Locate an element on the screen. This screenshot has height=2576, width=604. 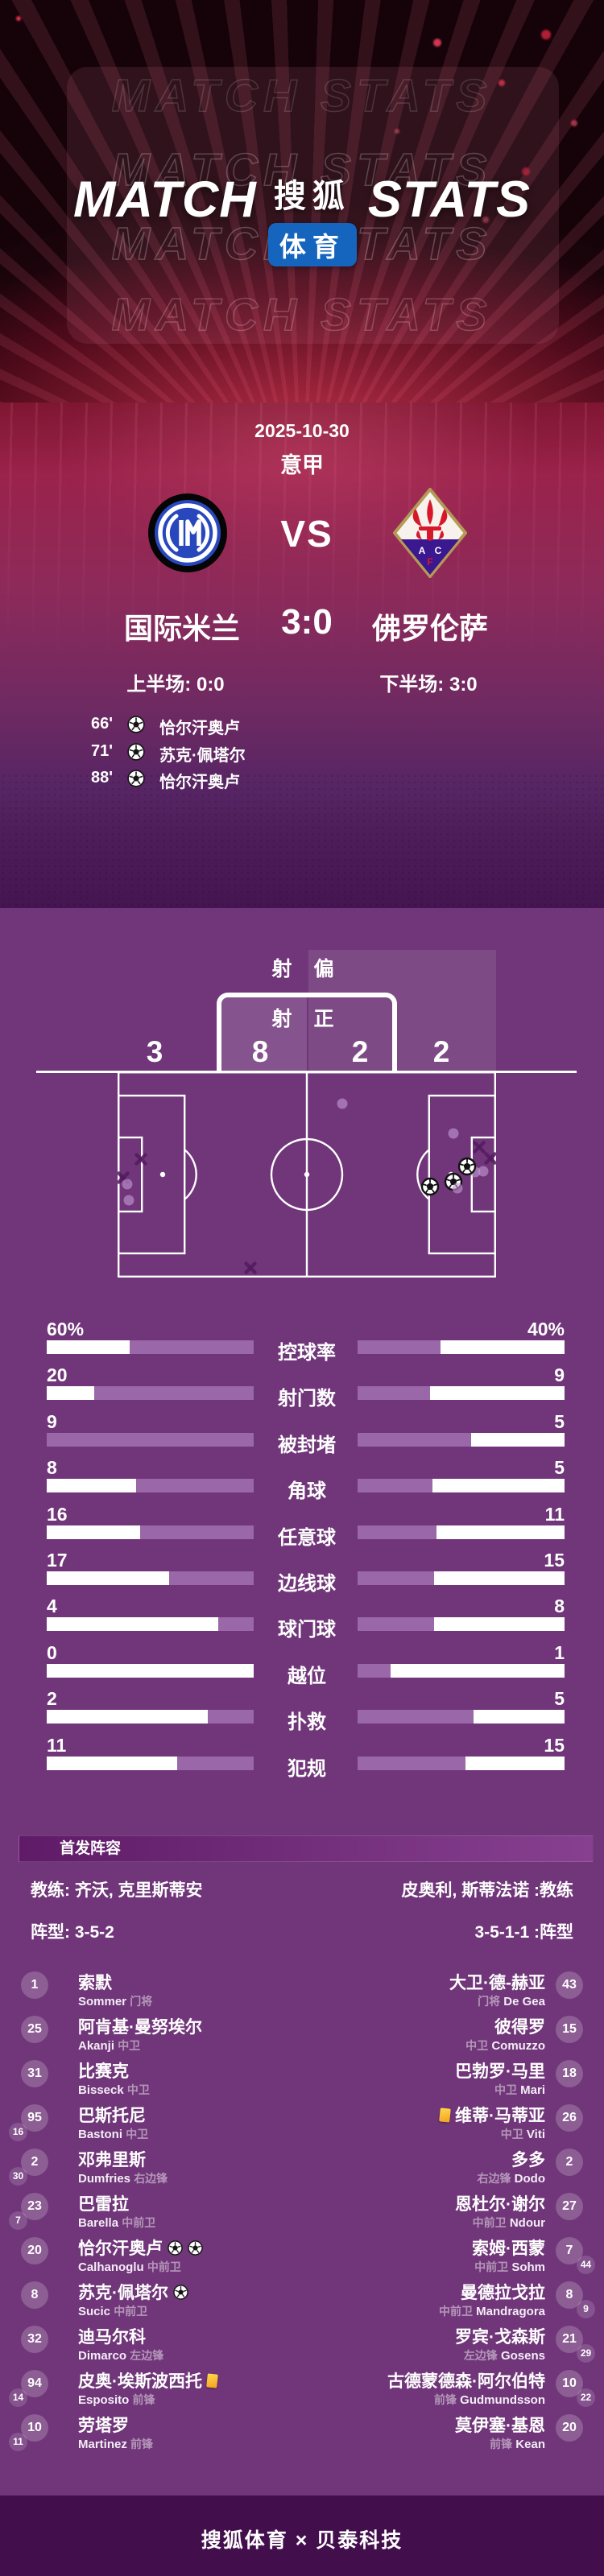
stat-row: 20 9 射门数 is located at coordinates (302, 1393).